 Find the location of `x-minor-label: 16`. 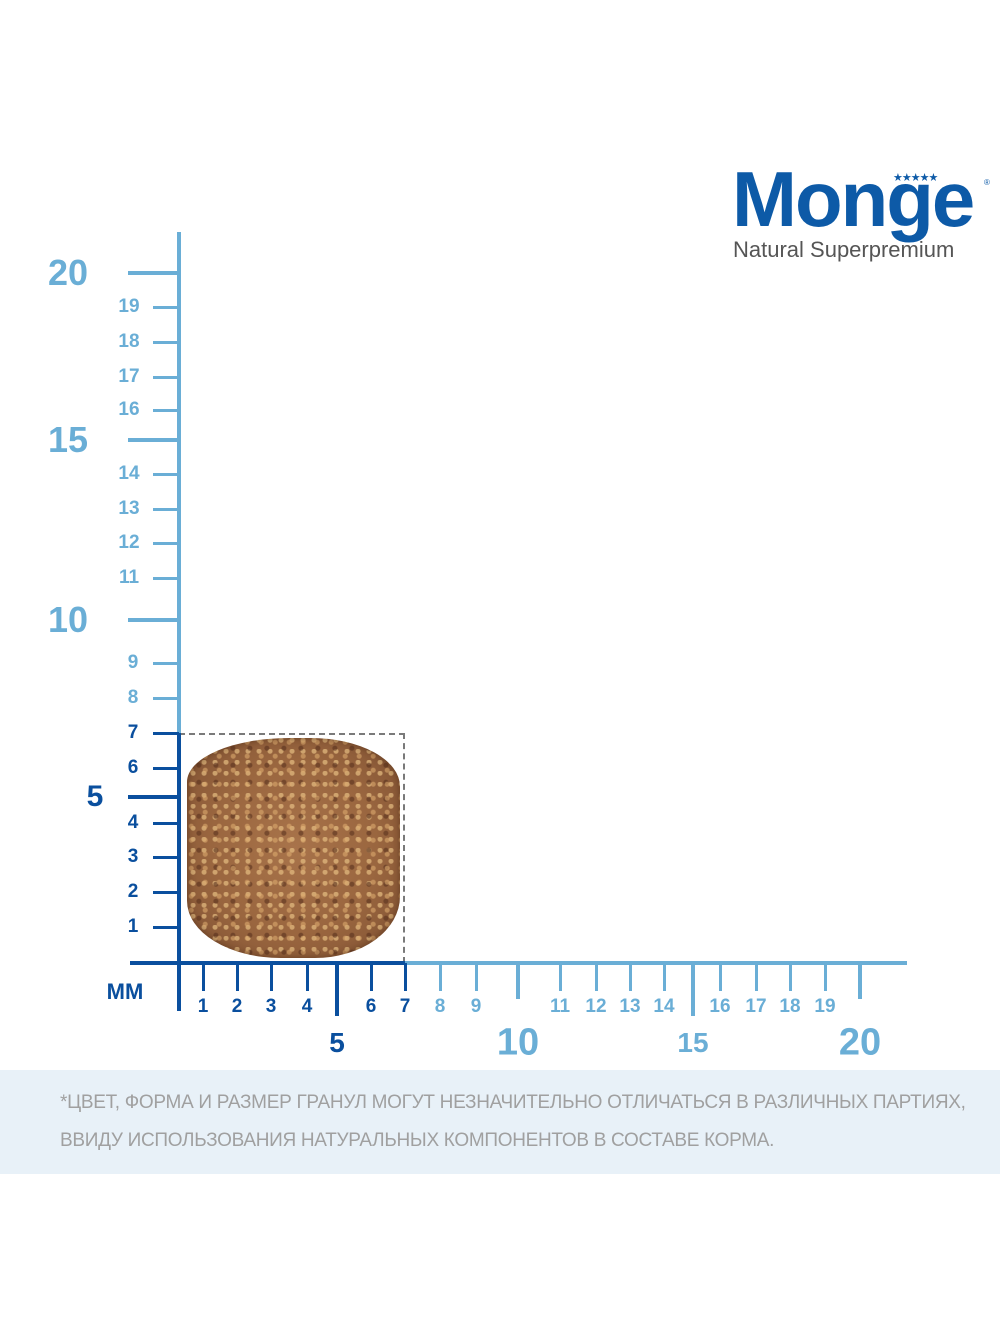

x-minor-label: 16 is located at coordinates (720, 1006).